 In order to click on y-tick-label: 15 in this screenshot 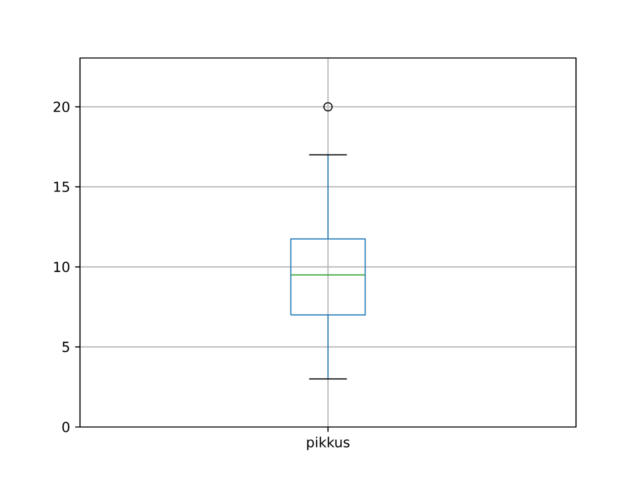, I will do `click(62, 187)`.